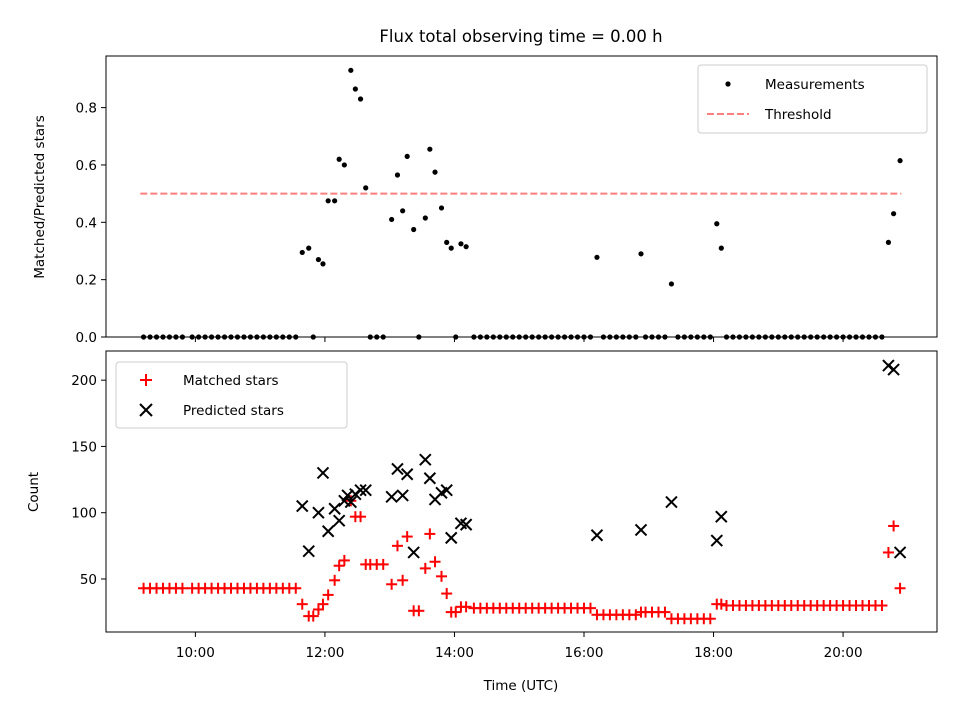  What do you see at coordinates (84, 514) in the screenshot?
I see `y-tick-label: 100` at bounding box center [84, 514].